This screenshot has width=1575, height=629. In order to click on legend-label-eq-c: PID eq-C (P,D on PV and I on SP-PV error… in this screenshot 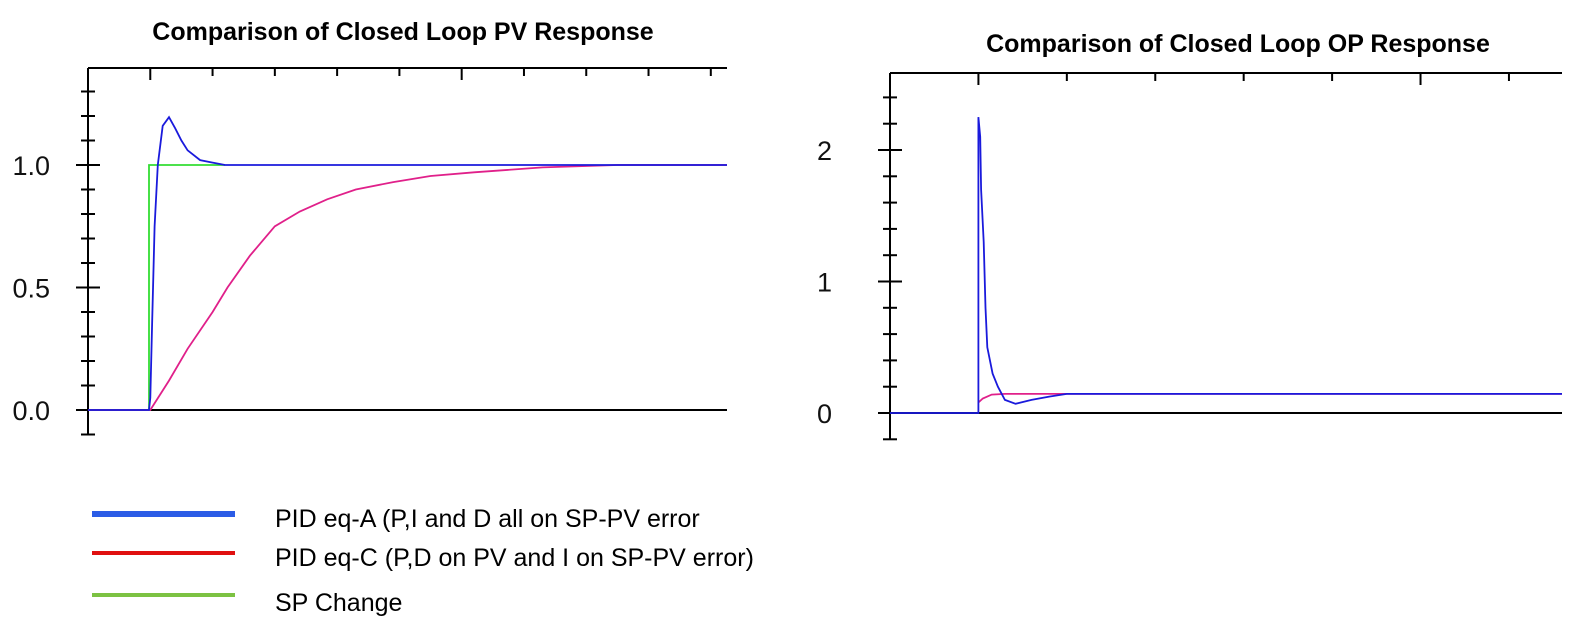, I will do `click(514, 558)`.